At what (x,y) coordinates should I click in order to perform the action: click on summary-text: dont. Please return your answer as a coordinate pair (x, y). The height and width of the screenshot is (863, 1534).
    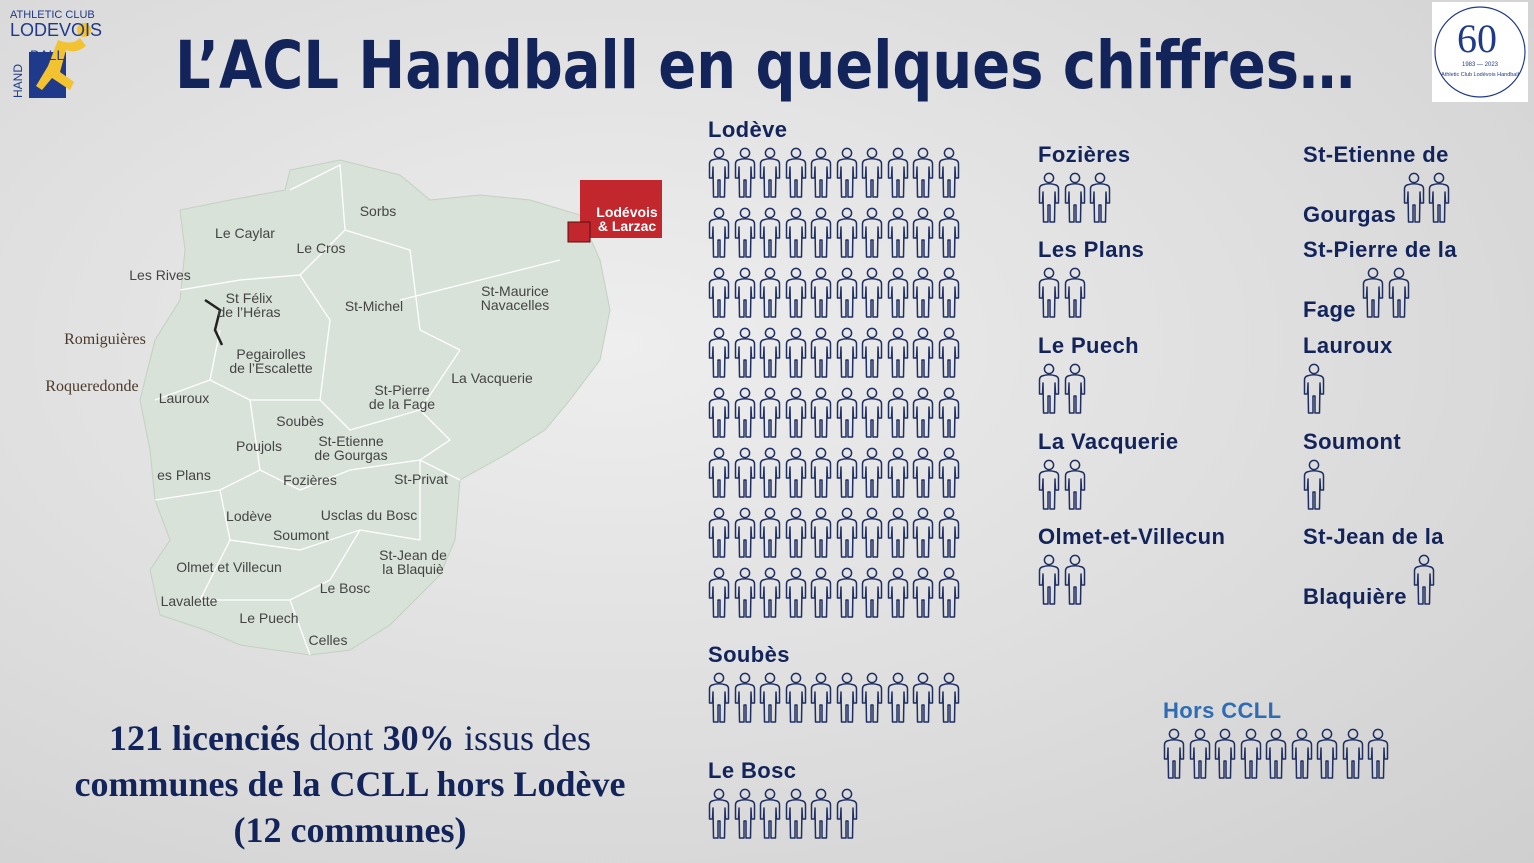
    Looking at the image, I should click on (341, 738).